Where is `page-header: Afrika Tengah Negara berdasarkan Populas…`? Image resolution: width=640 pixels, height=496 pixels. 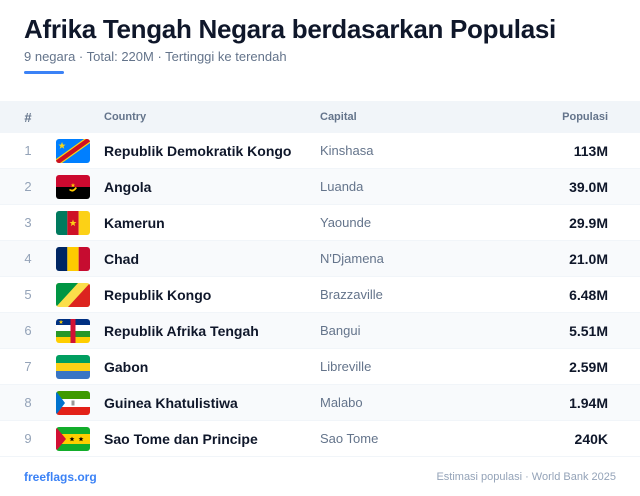
page-header: Afrika Tengah Negara berdasarkan Populas… is located at coordinates (320, 43).